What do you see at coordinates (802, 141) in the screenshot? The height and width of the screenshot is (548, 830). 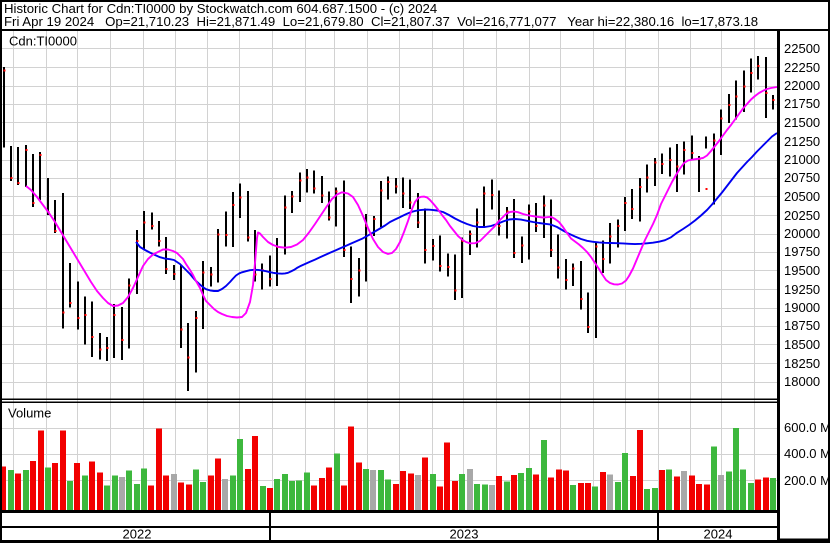 I see `svg-text: 21250` at bounding box center [802, 141].